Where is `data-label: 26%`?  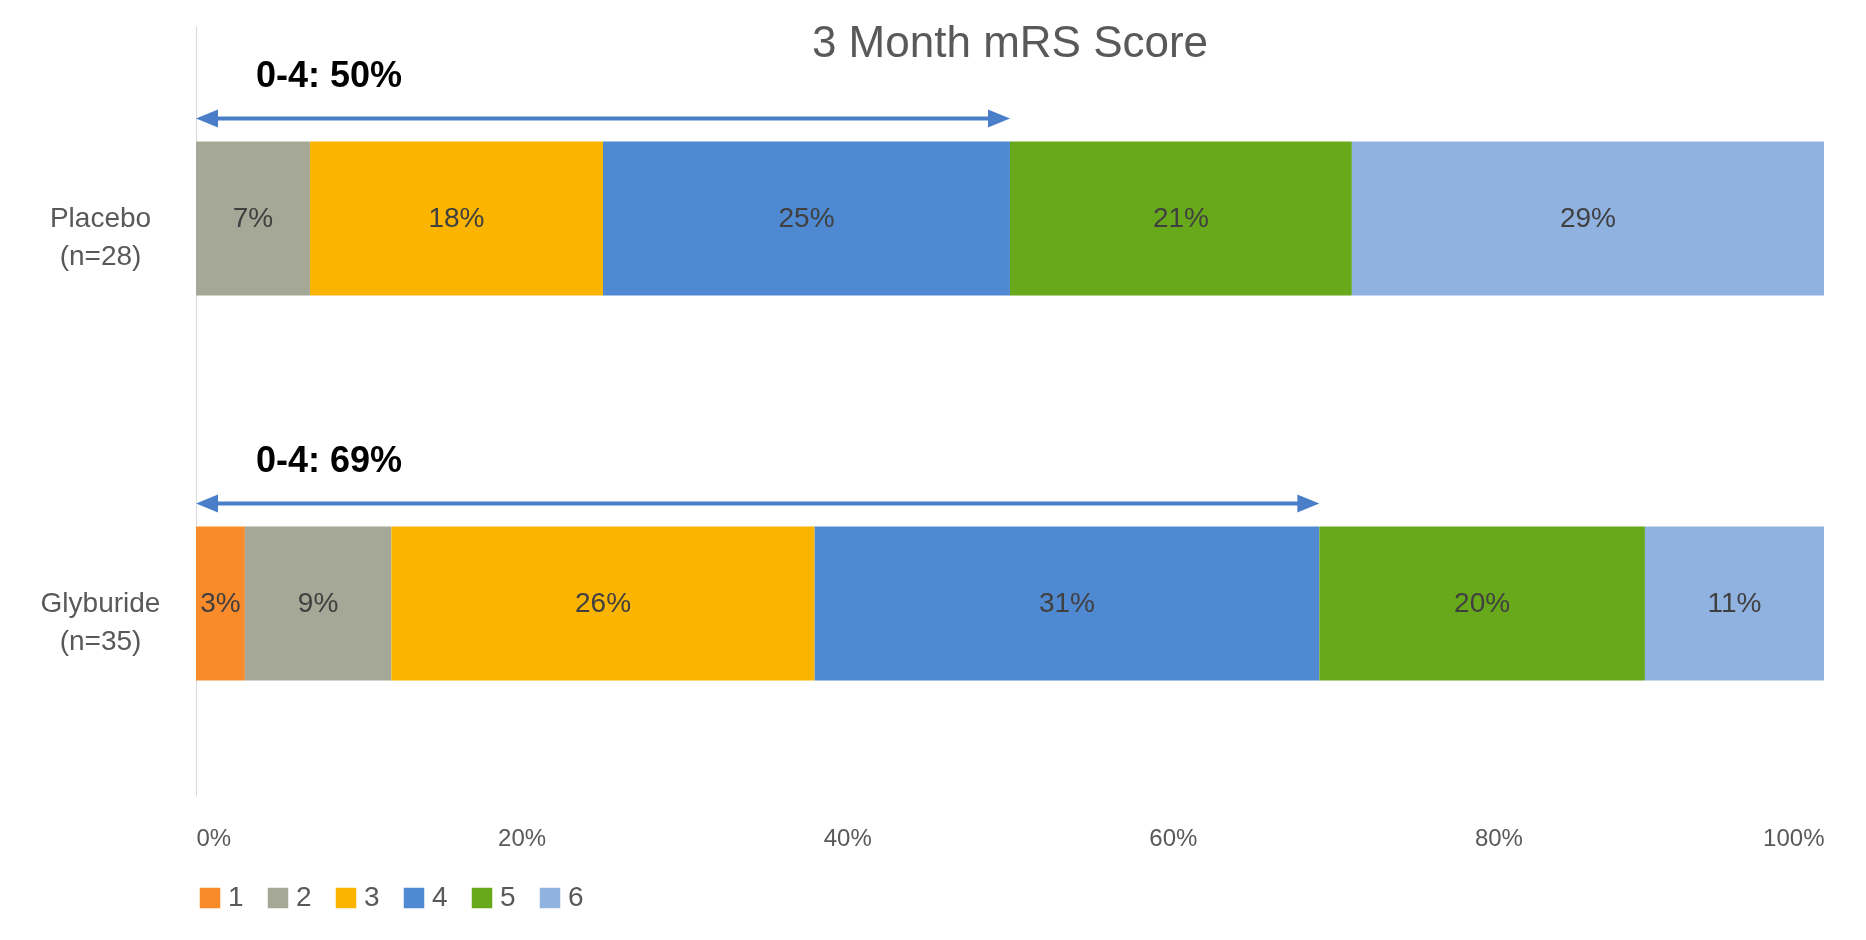
data-label: 26% is located at coordinates (603, 602).